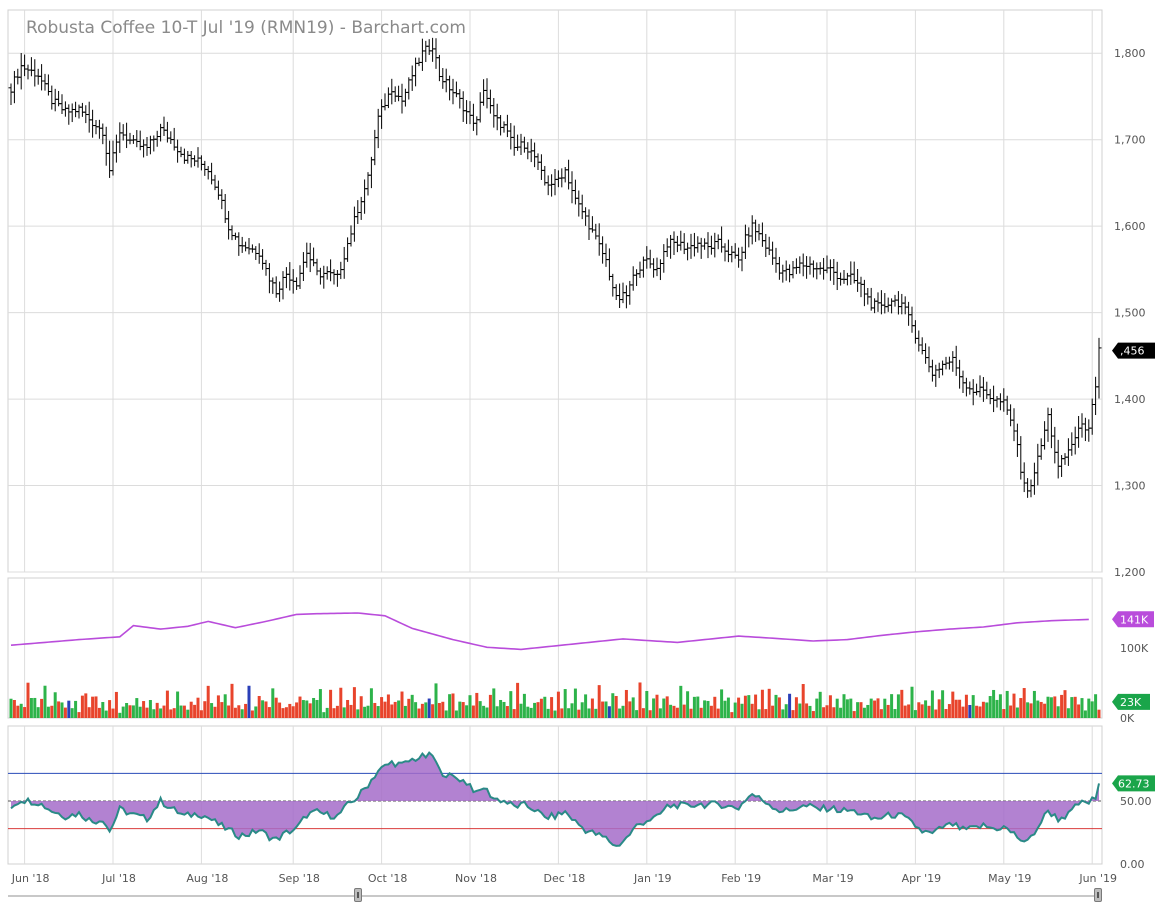  What do you see at coordinates (555, 896) in the screenshot?
I see `time-scrollbar` at bounding box center [555, 896].